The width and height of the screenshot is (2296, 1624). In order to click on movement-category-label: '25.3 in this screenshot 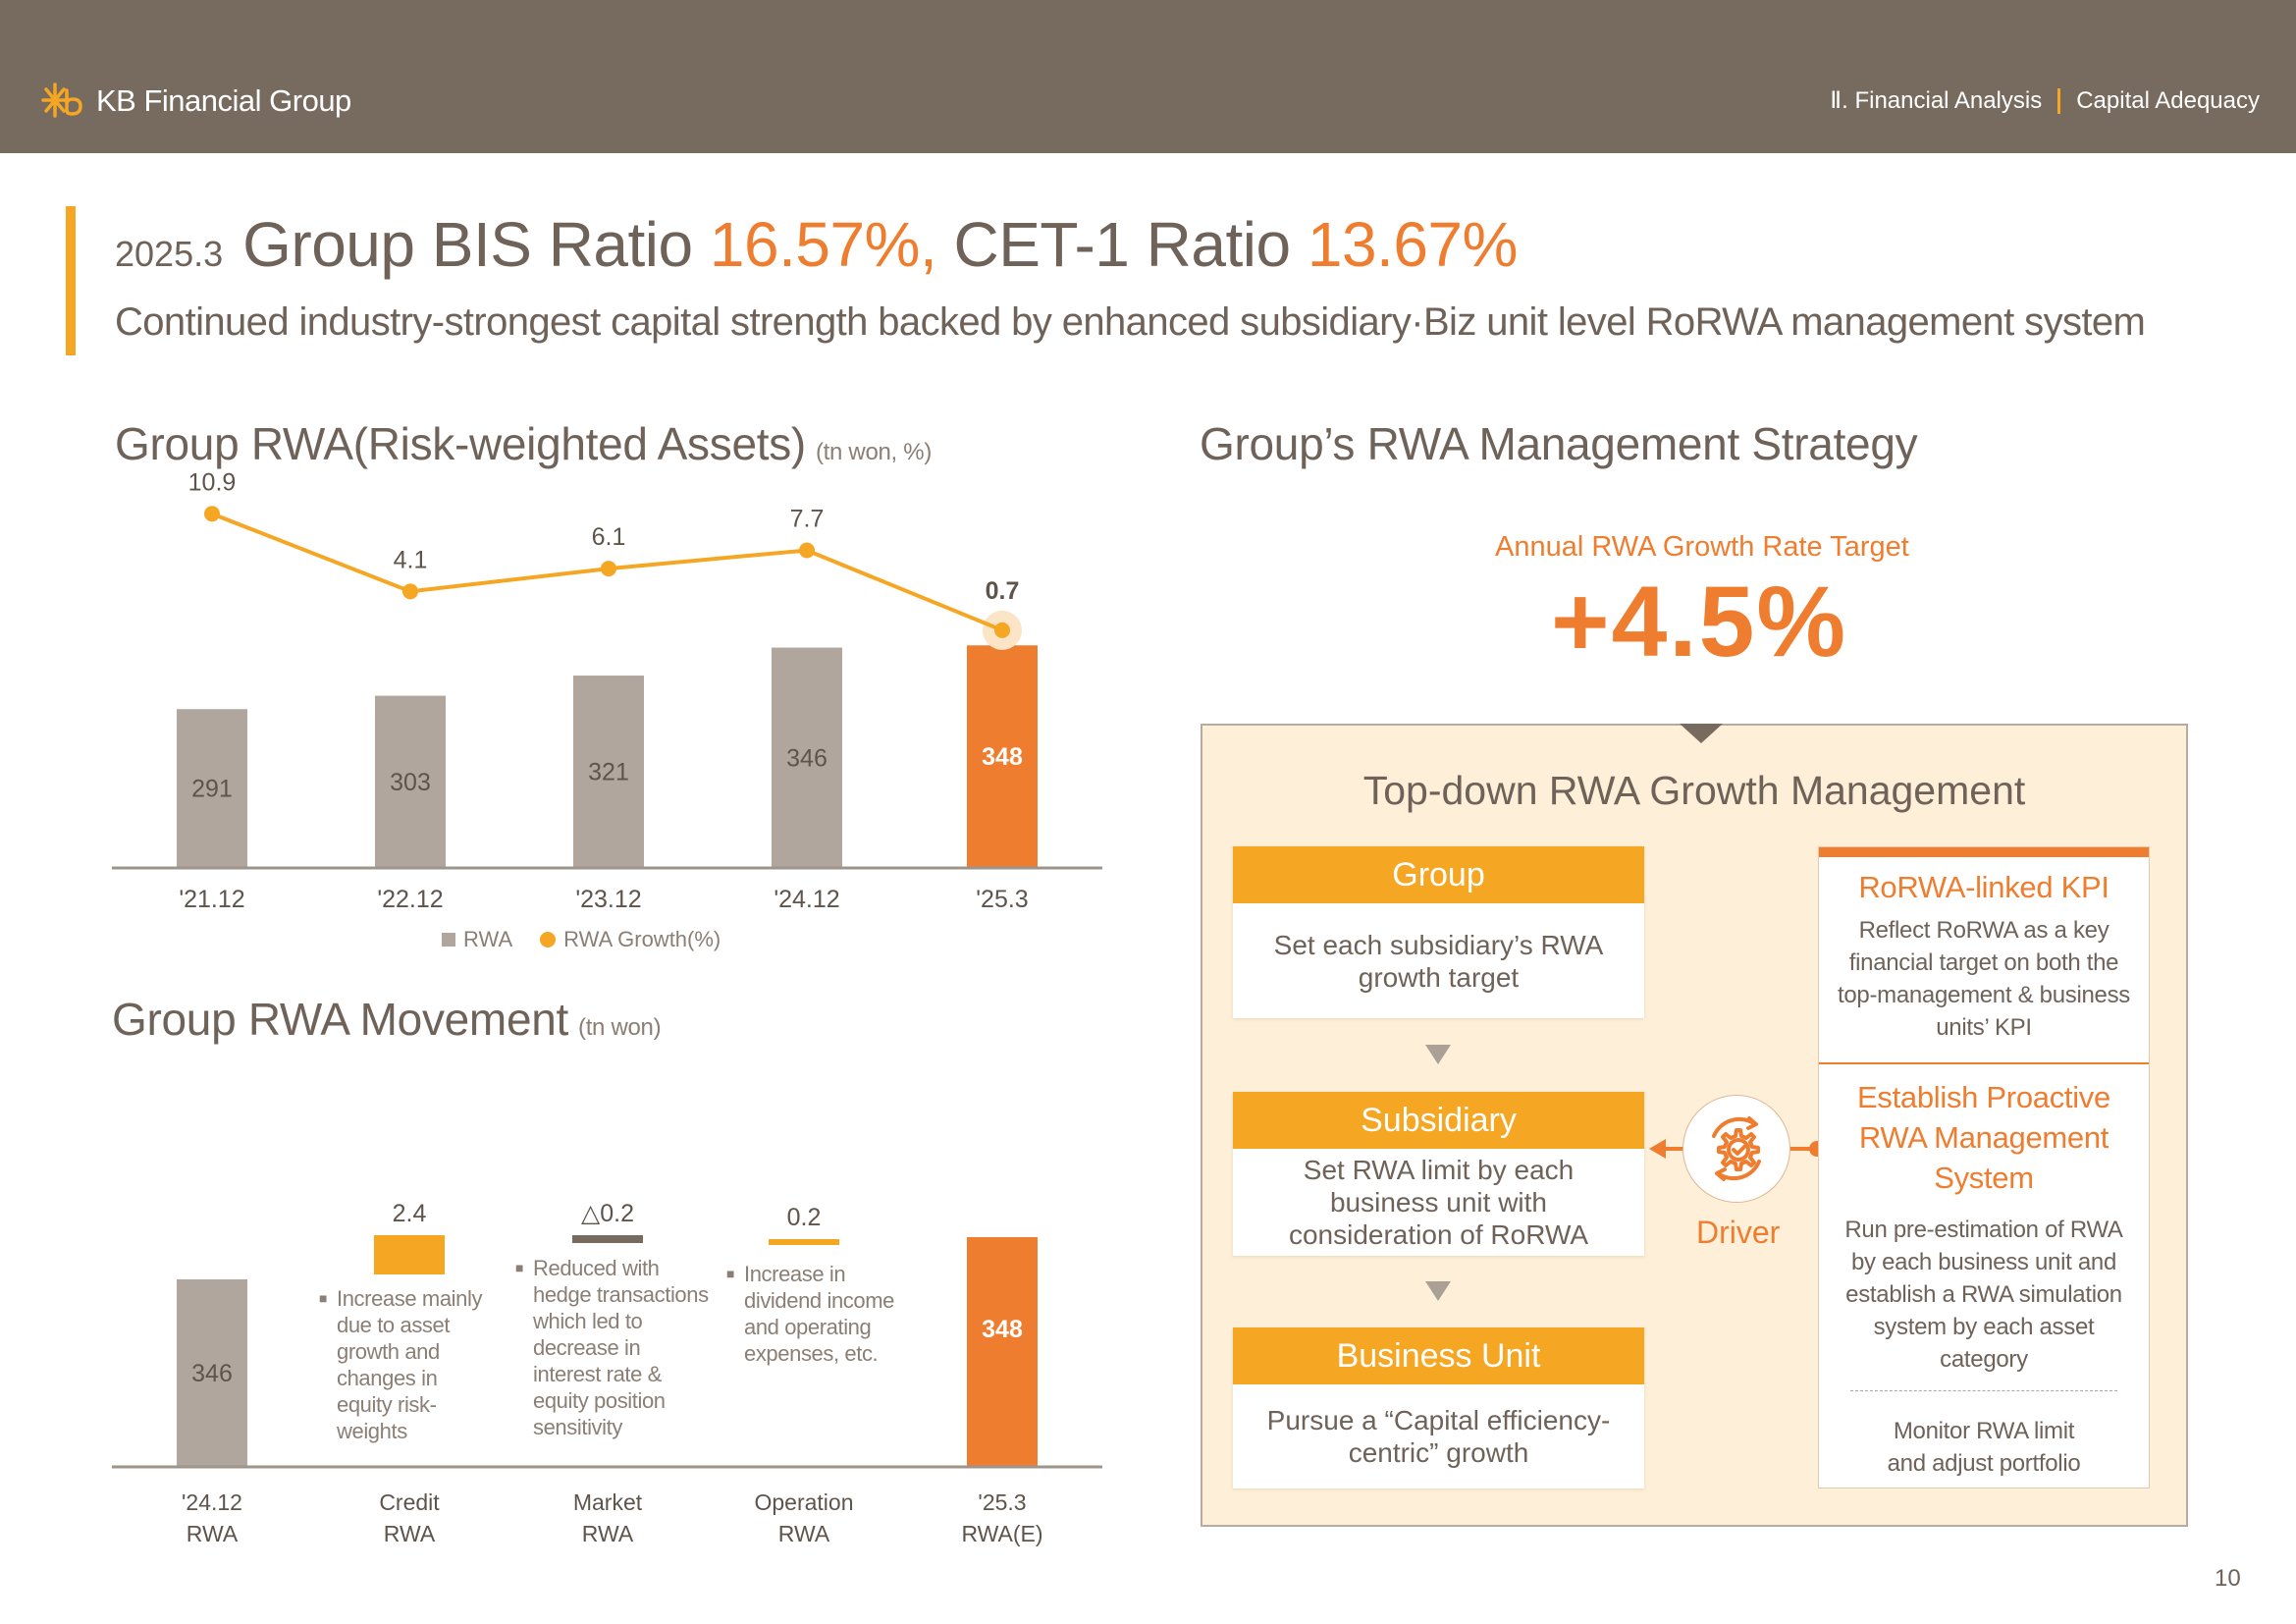, I will do `click(1002, 1502)`.